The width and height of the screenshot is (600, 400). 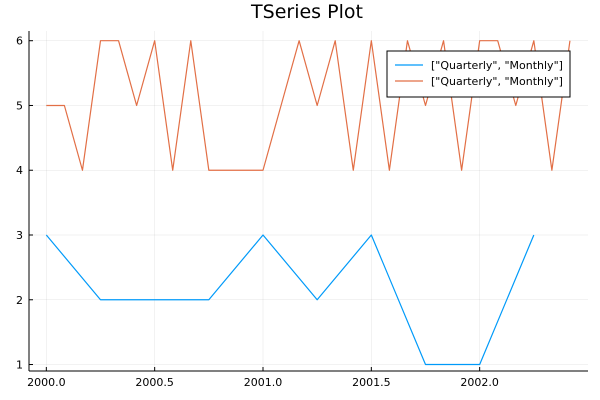 I want to click on x-tick-label: 2001.5, so click(x=371, y=382).